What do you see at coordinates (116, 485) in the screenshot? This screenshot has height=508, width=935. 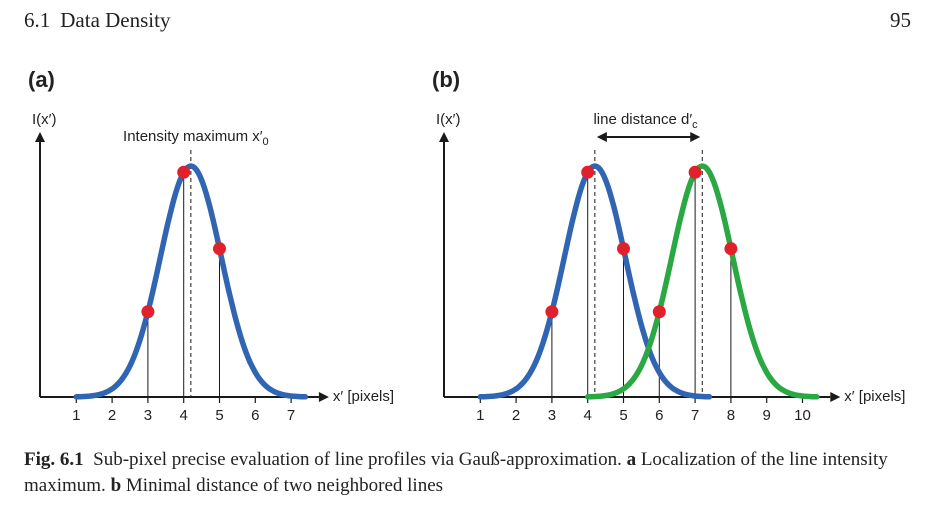 I see `caption-label-b: b` at bounding box center [116, 485].